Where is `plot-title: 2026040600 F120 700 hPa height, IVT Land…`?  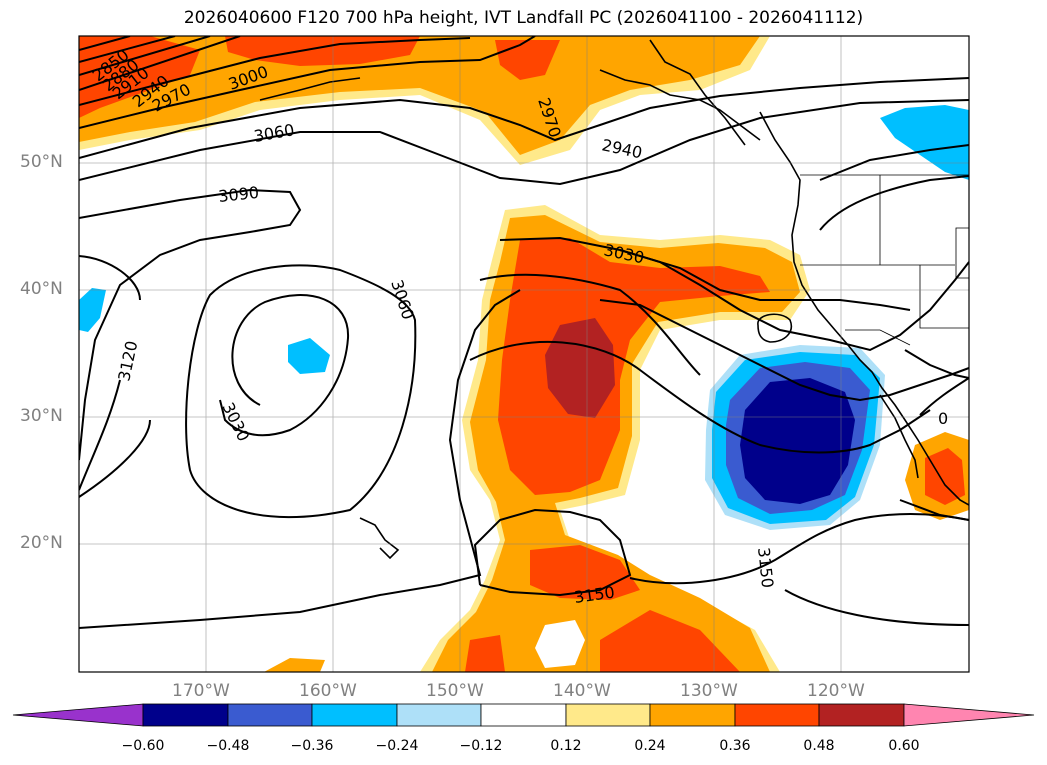 plot-title: 2026040600 F120 700 hPa height, IVT Land… is located at coordinates (523, 18).